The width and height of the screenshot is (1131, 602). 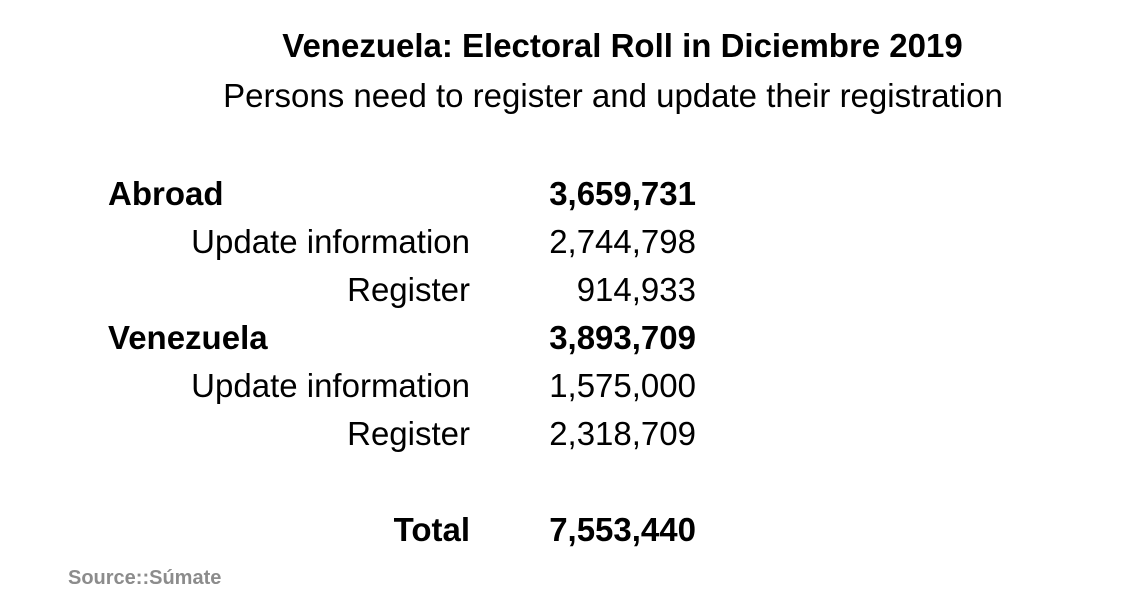 What do you see at coordinates (622, 241) in the screenshot?
I see `sub-value: 2,744,798` at bounding box center [622, 241].